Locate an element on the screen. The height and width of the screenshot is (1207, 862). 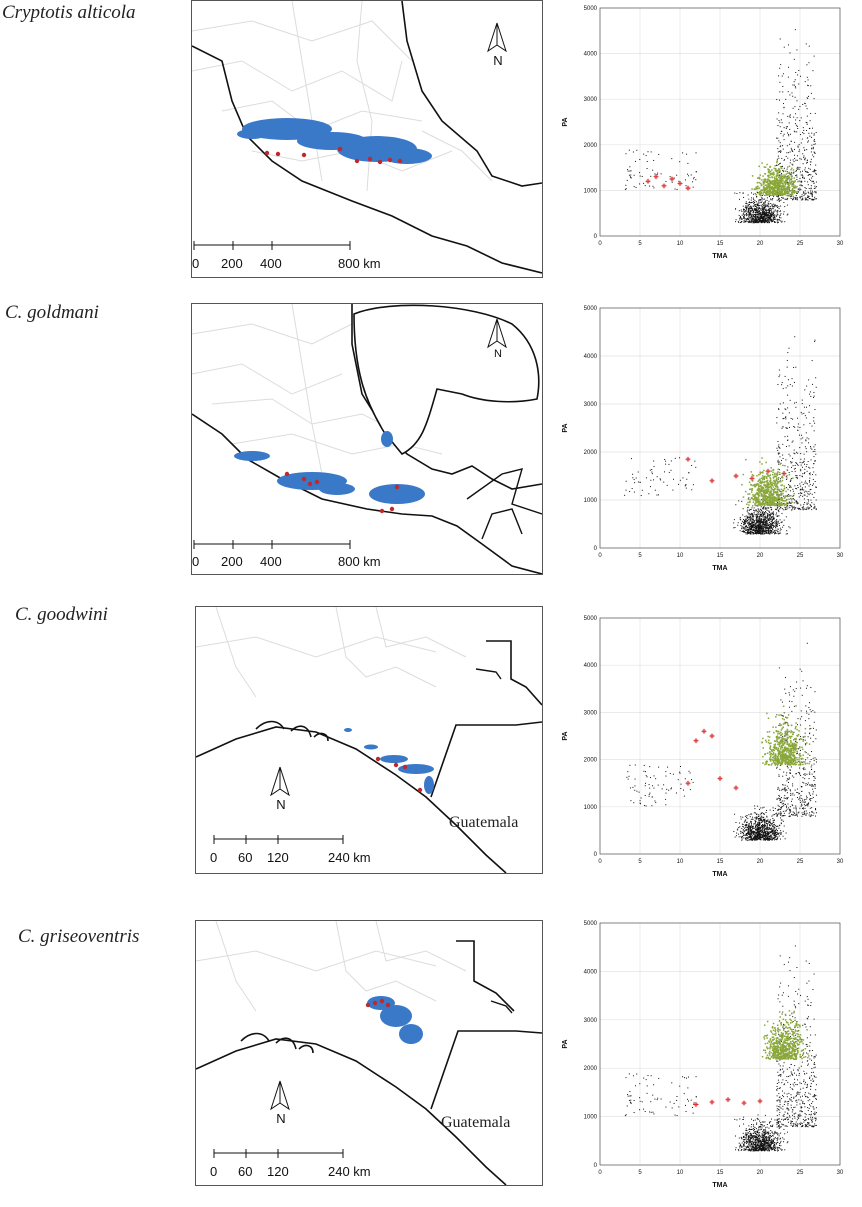
y-tick-label: 3000 is located at coordinates (591, 100).